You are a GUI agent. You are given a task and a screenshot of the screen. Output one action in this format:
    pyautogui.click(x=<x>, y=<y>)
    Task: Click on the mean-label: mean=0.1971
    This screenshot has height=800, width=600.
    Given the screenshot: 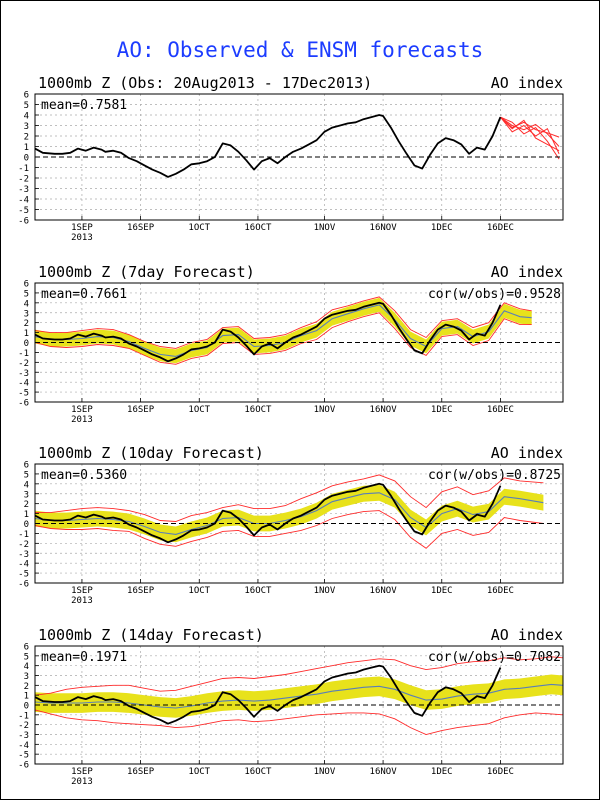 What is the action you would take?
    pyautogui.click(x=84, y=657)
    